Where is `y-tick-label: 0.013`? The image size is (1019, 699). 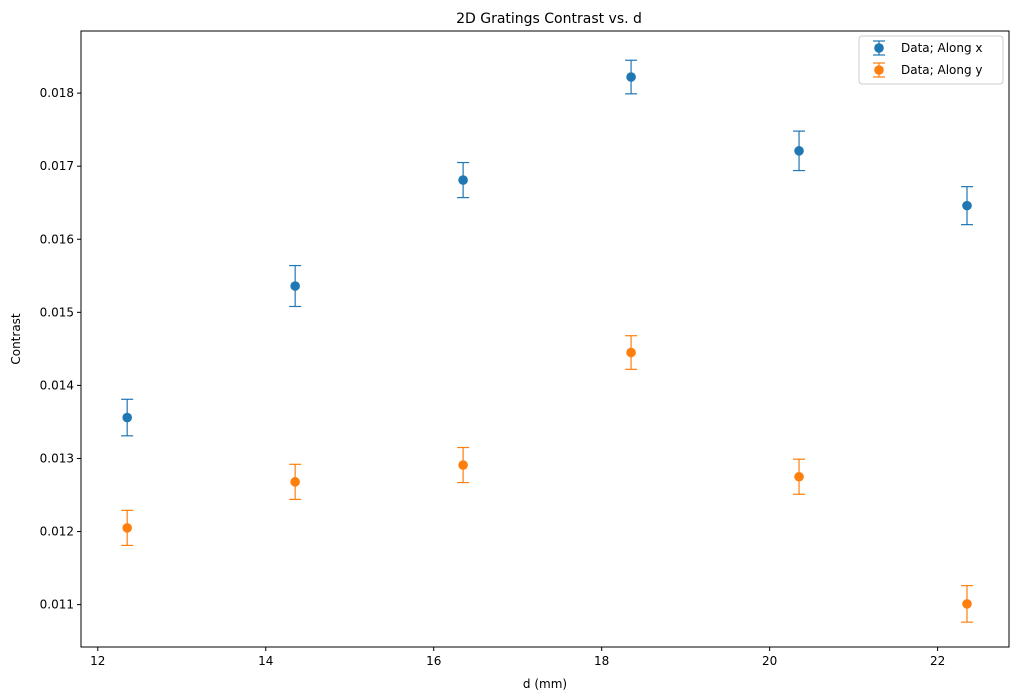 y-tick-label: 0.013 is located at coordinates (57, 458).